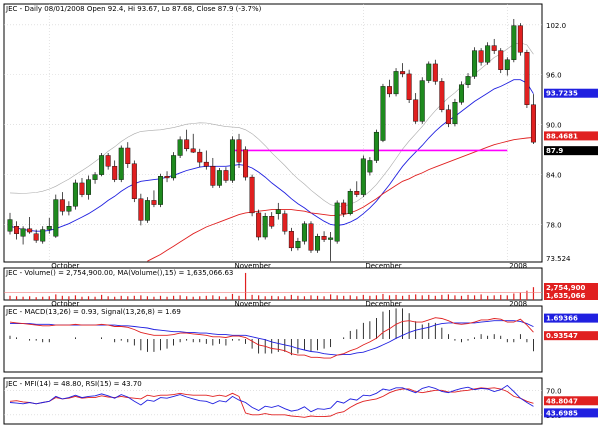 This screenshot has height=428, width=600. What do you see at coordinates (562, 319) in the screenshot?
I see `macd-label: 1.69366` at bounding box center [562, 319].